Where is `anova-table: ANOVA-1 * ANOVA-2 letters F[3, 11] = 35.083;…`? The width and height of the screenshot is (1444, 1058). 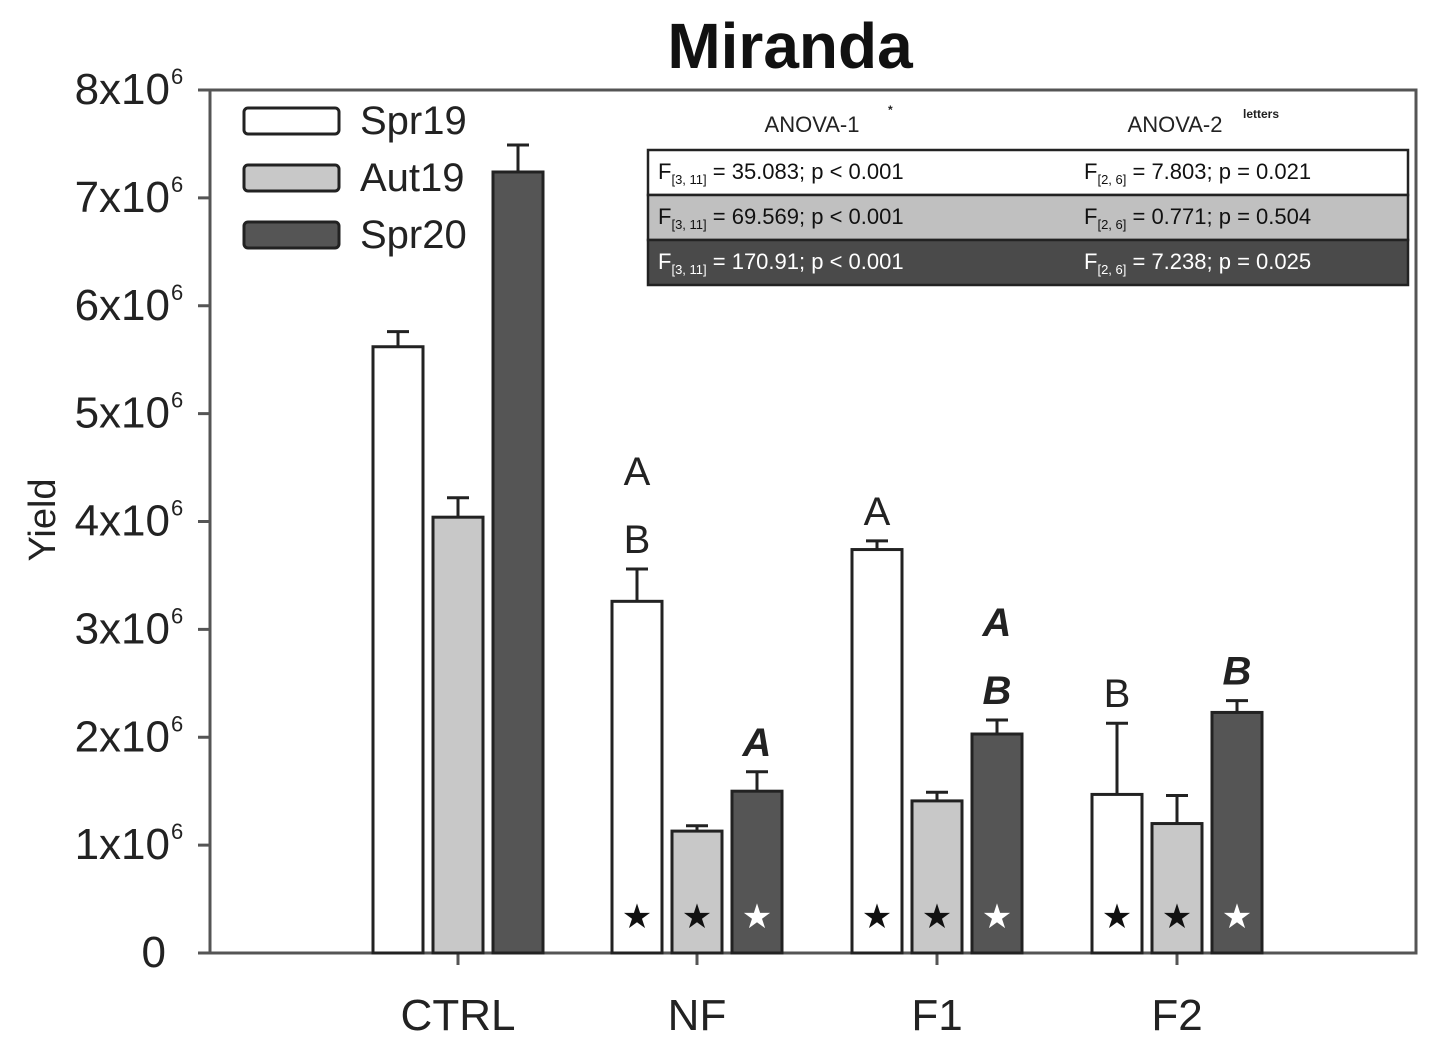 anova-table: ANOVA-1 * ANOVA-2 letters F[3, 11] = 35.083;… is located at coordinates (1028, 195).